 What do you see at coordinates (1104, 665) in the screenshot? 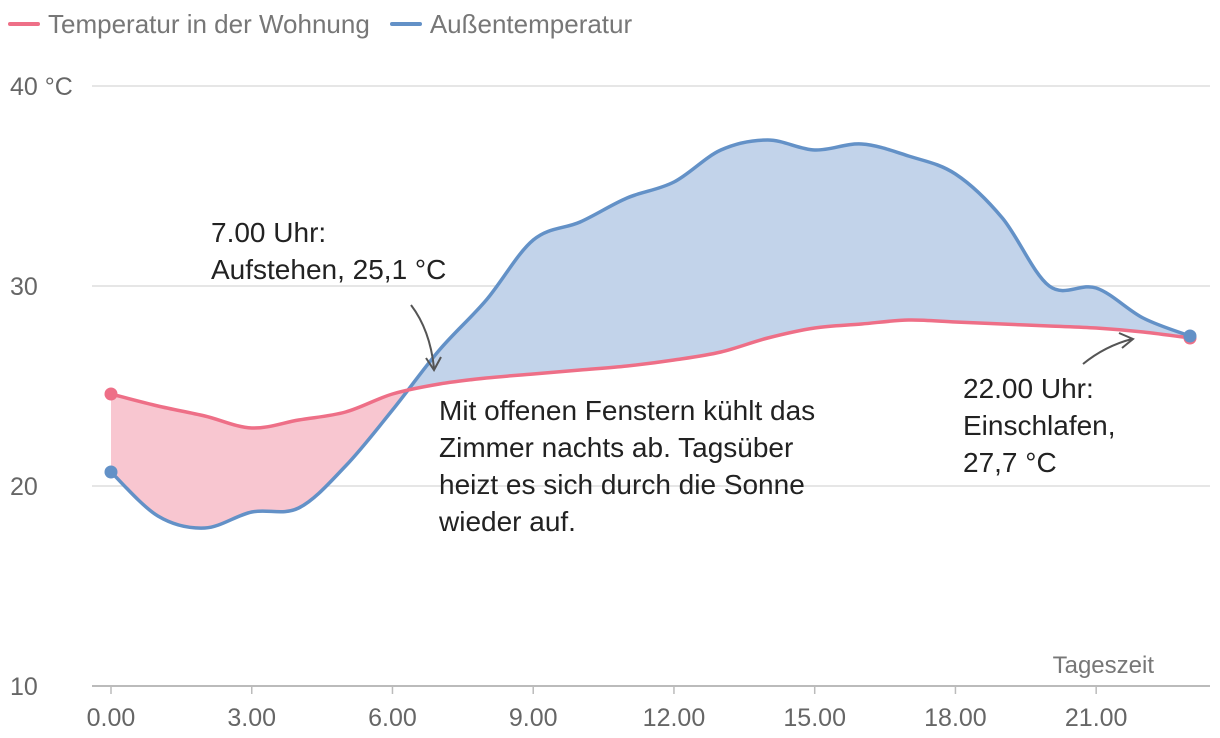
I see `x-axis-label: Tageszeit` at bounding box center [1104, 665].